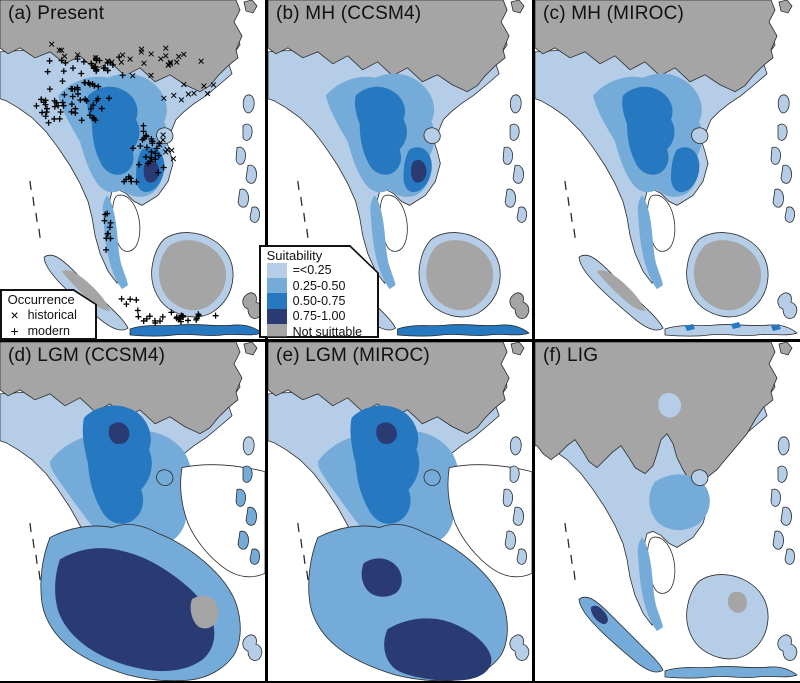  What do you see at coordinates (319, 330) in the screenshot?
I see `suitability-class-row: Not suittable` at bounding box center [319, 330].